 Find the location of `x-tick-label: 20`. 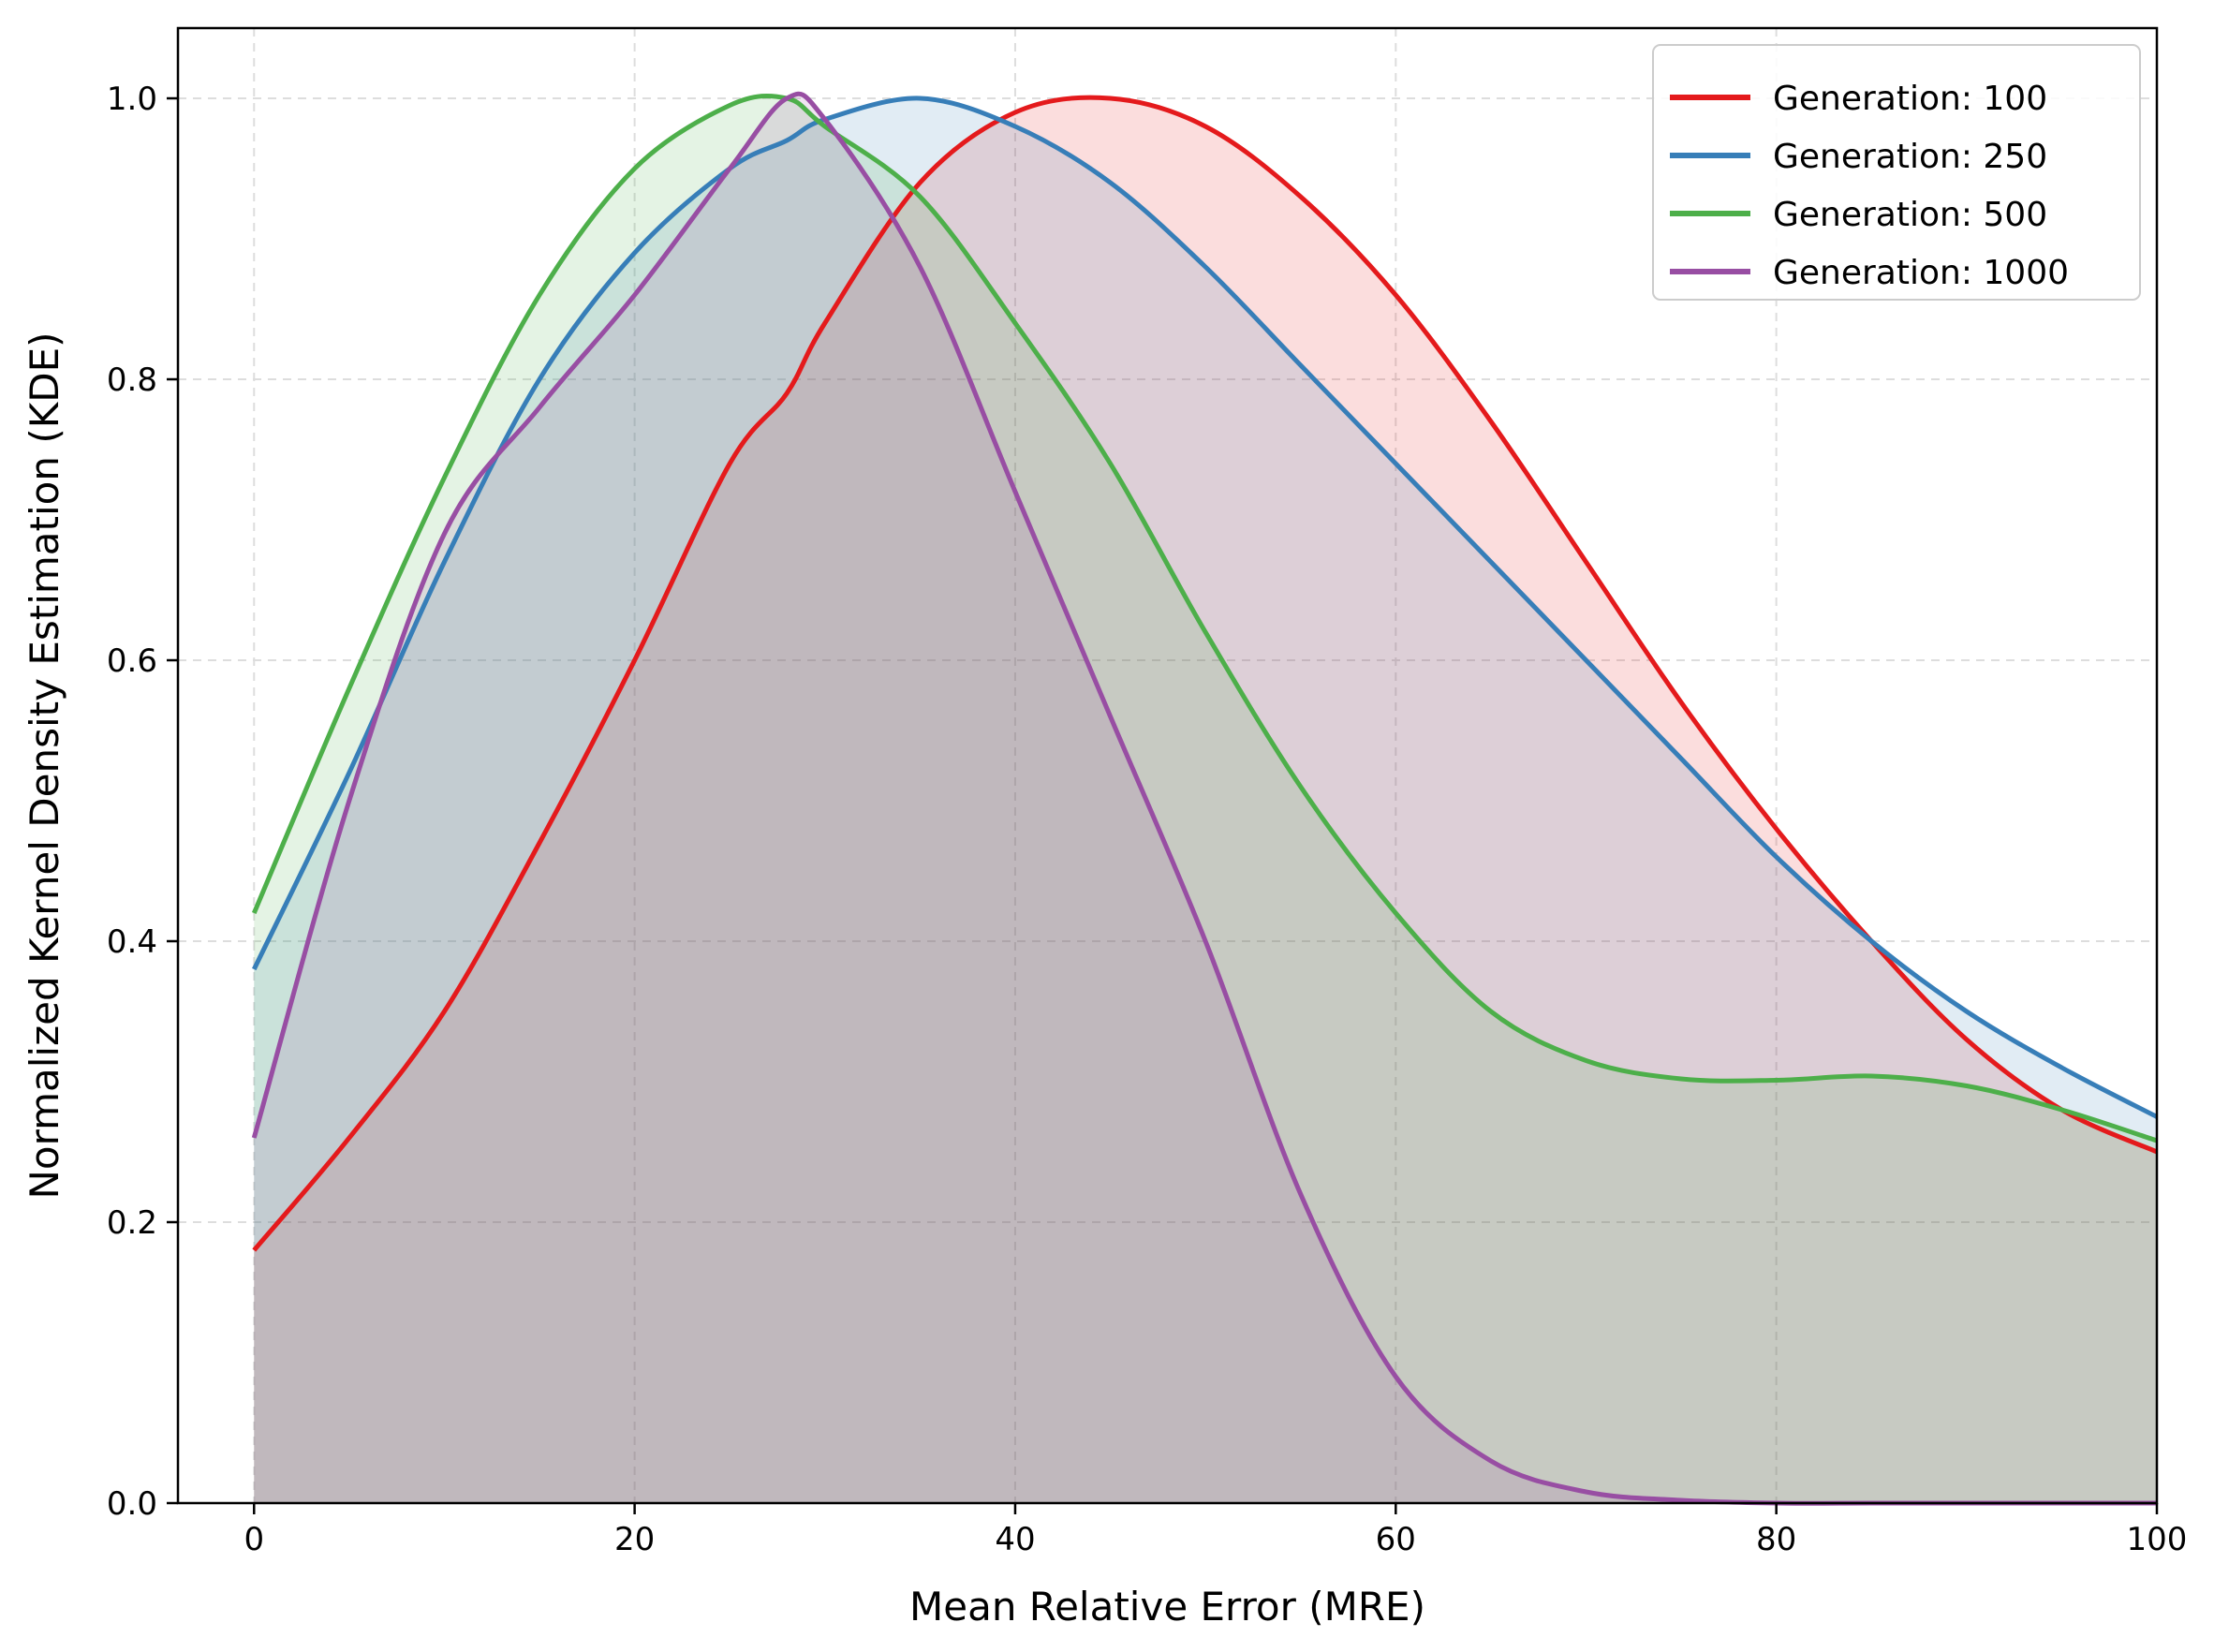

x-tick-label: 20 is located at coordinates (634, 1540).